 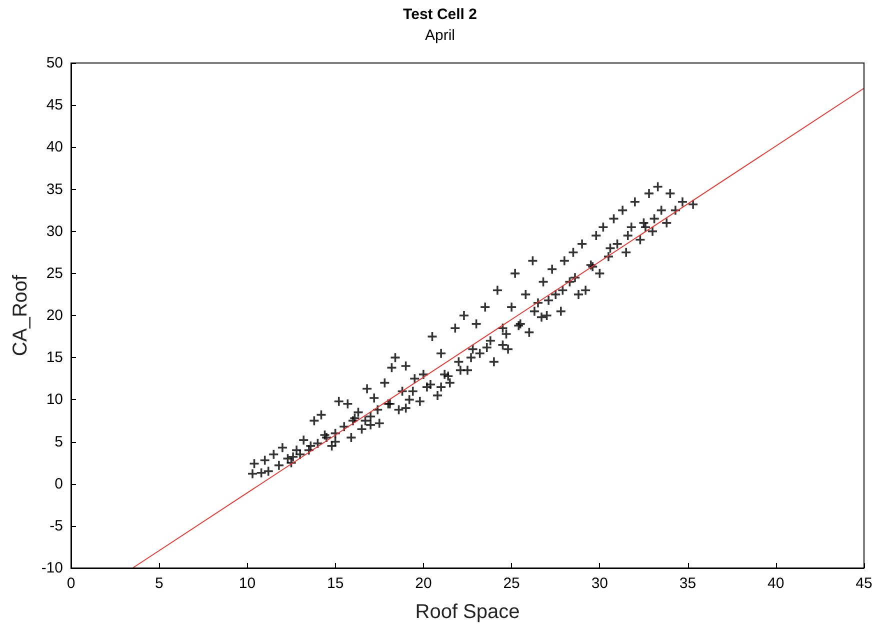 I want to click on y-tick-label: 0, so click(x=58, y=483).